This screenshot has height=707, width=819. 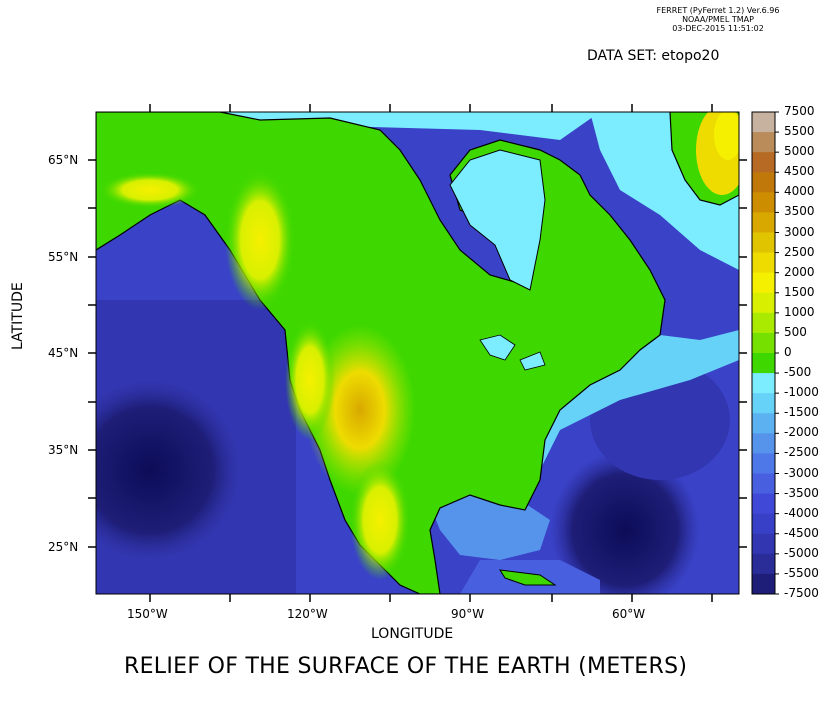 What do you see at coordinates (799, 231) in the screenshot?
I see `colorbar-label: 3000` at bounding box center [799, 231].